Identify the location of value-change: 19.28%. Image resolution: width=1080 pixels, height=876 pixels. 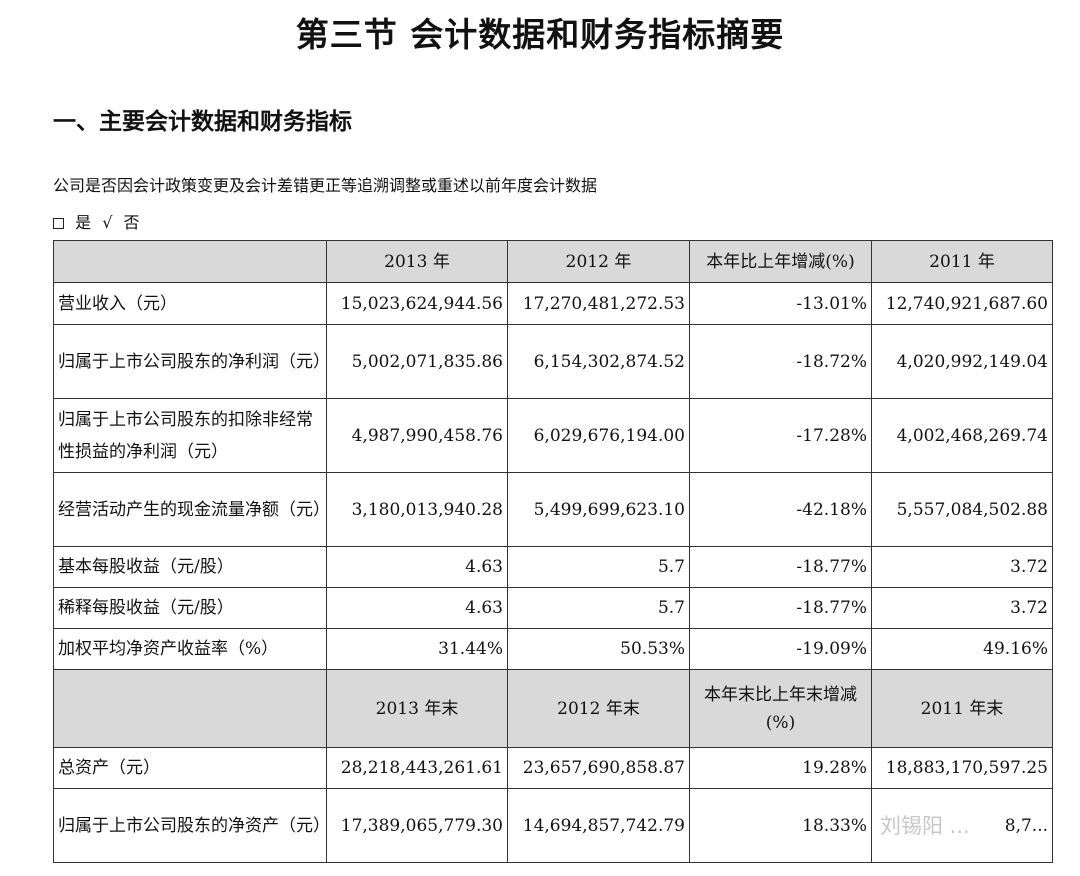
(780, 768).